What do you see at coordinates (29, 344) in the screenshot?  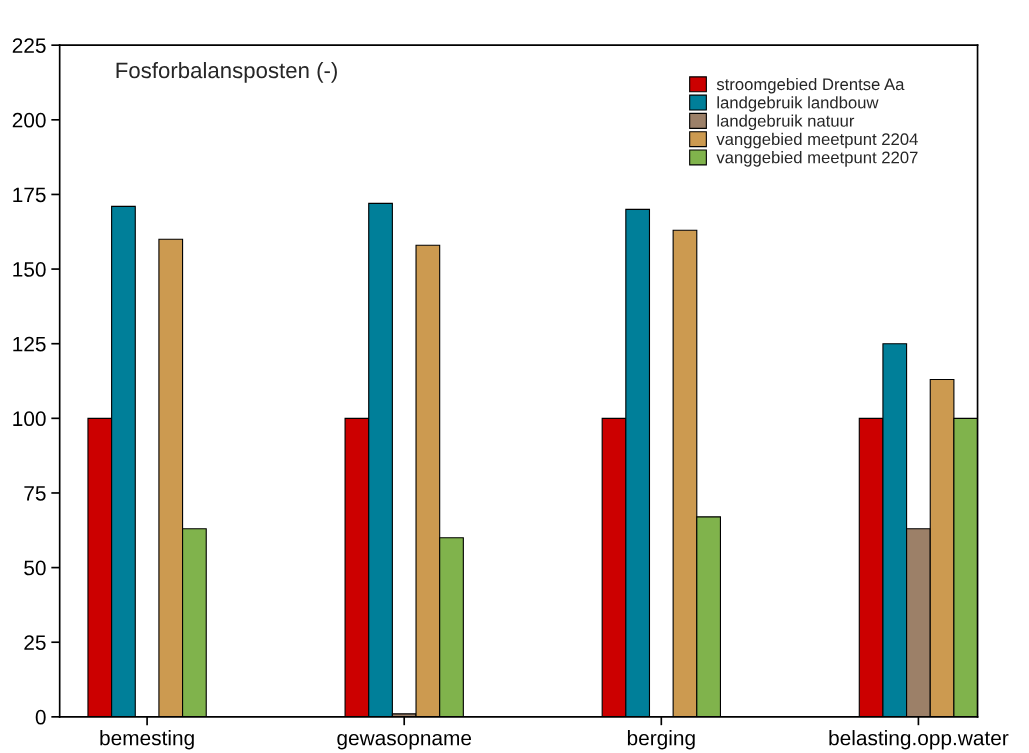 I see `y-tick-label: 125` at bounding box center [29, 344].